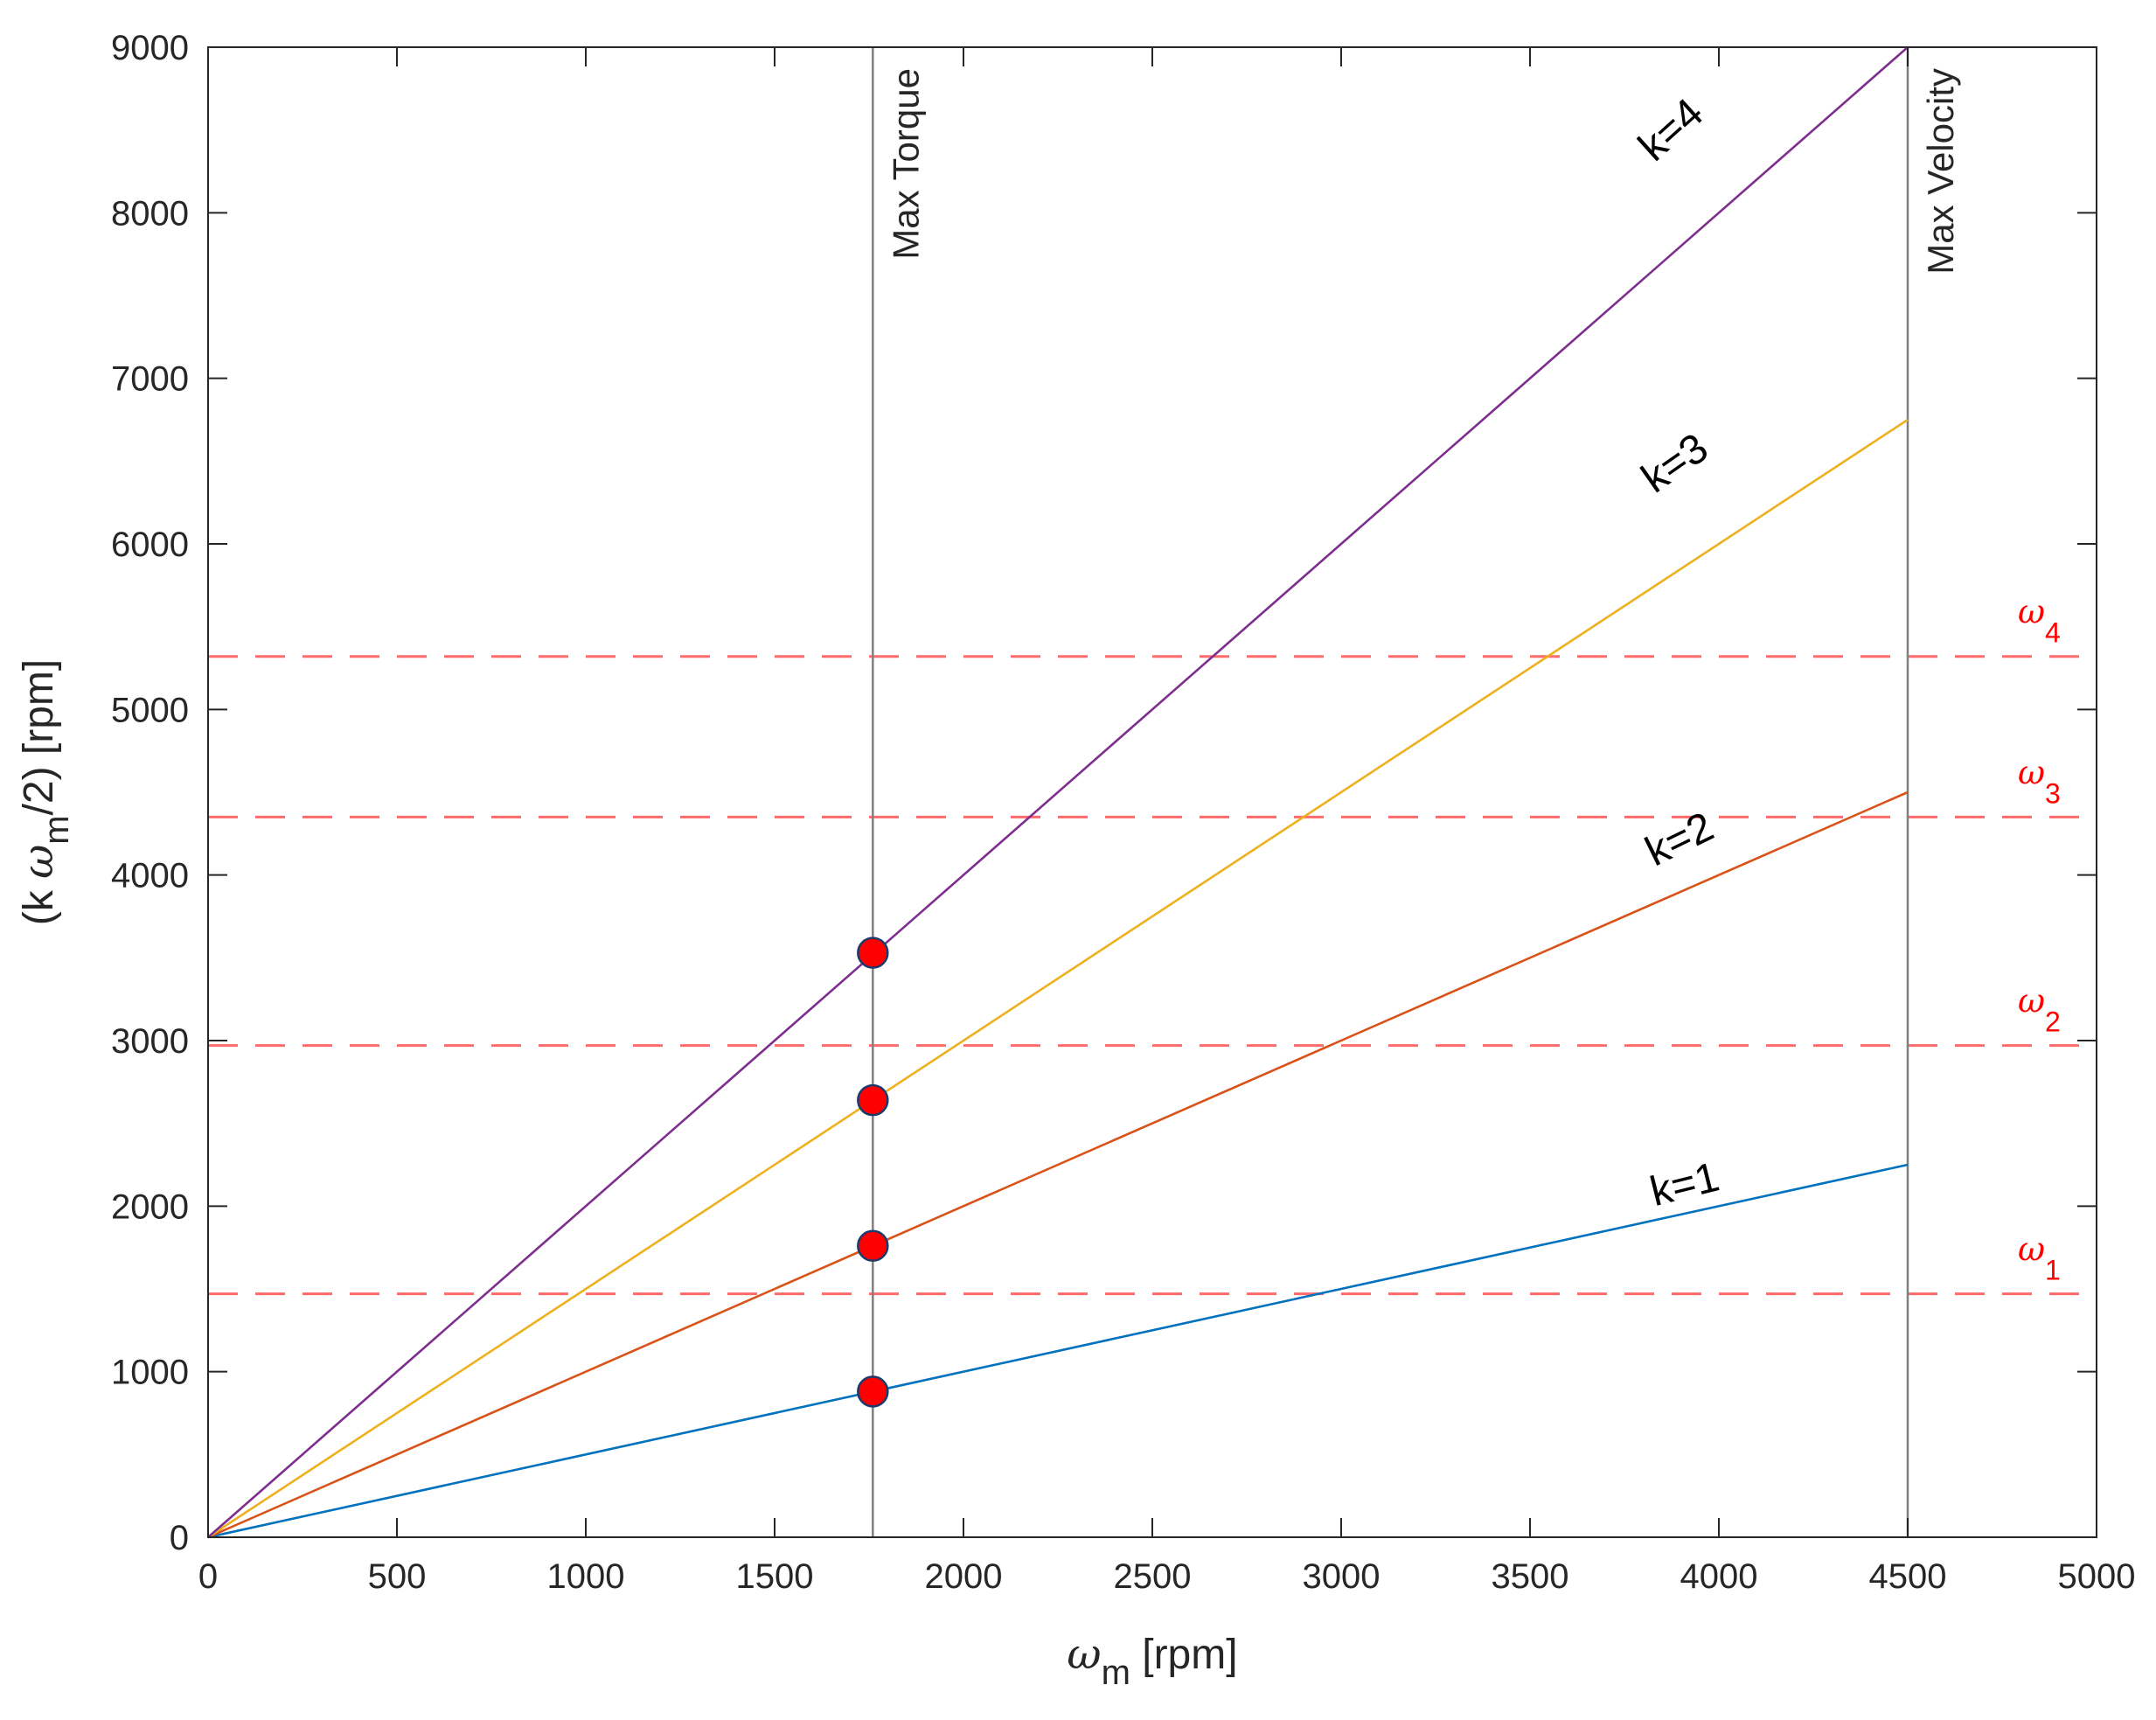 The image size is (2156, 1720). What do you see at coordinates (45, 792) in the screenshot?
I see `y-axis-title: (k ωm/2) [rpm]` at bounding box center [45, 792].